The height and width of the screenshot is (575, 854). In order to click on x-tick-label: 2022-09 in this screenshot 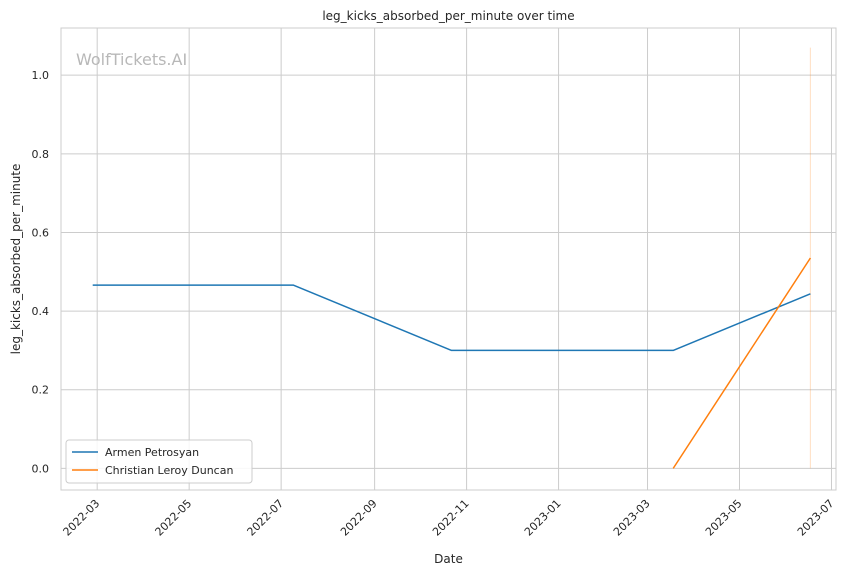, I will do `click(359, 518)`.